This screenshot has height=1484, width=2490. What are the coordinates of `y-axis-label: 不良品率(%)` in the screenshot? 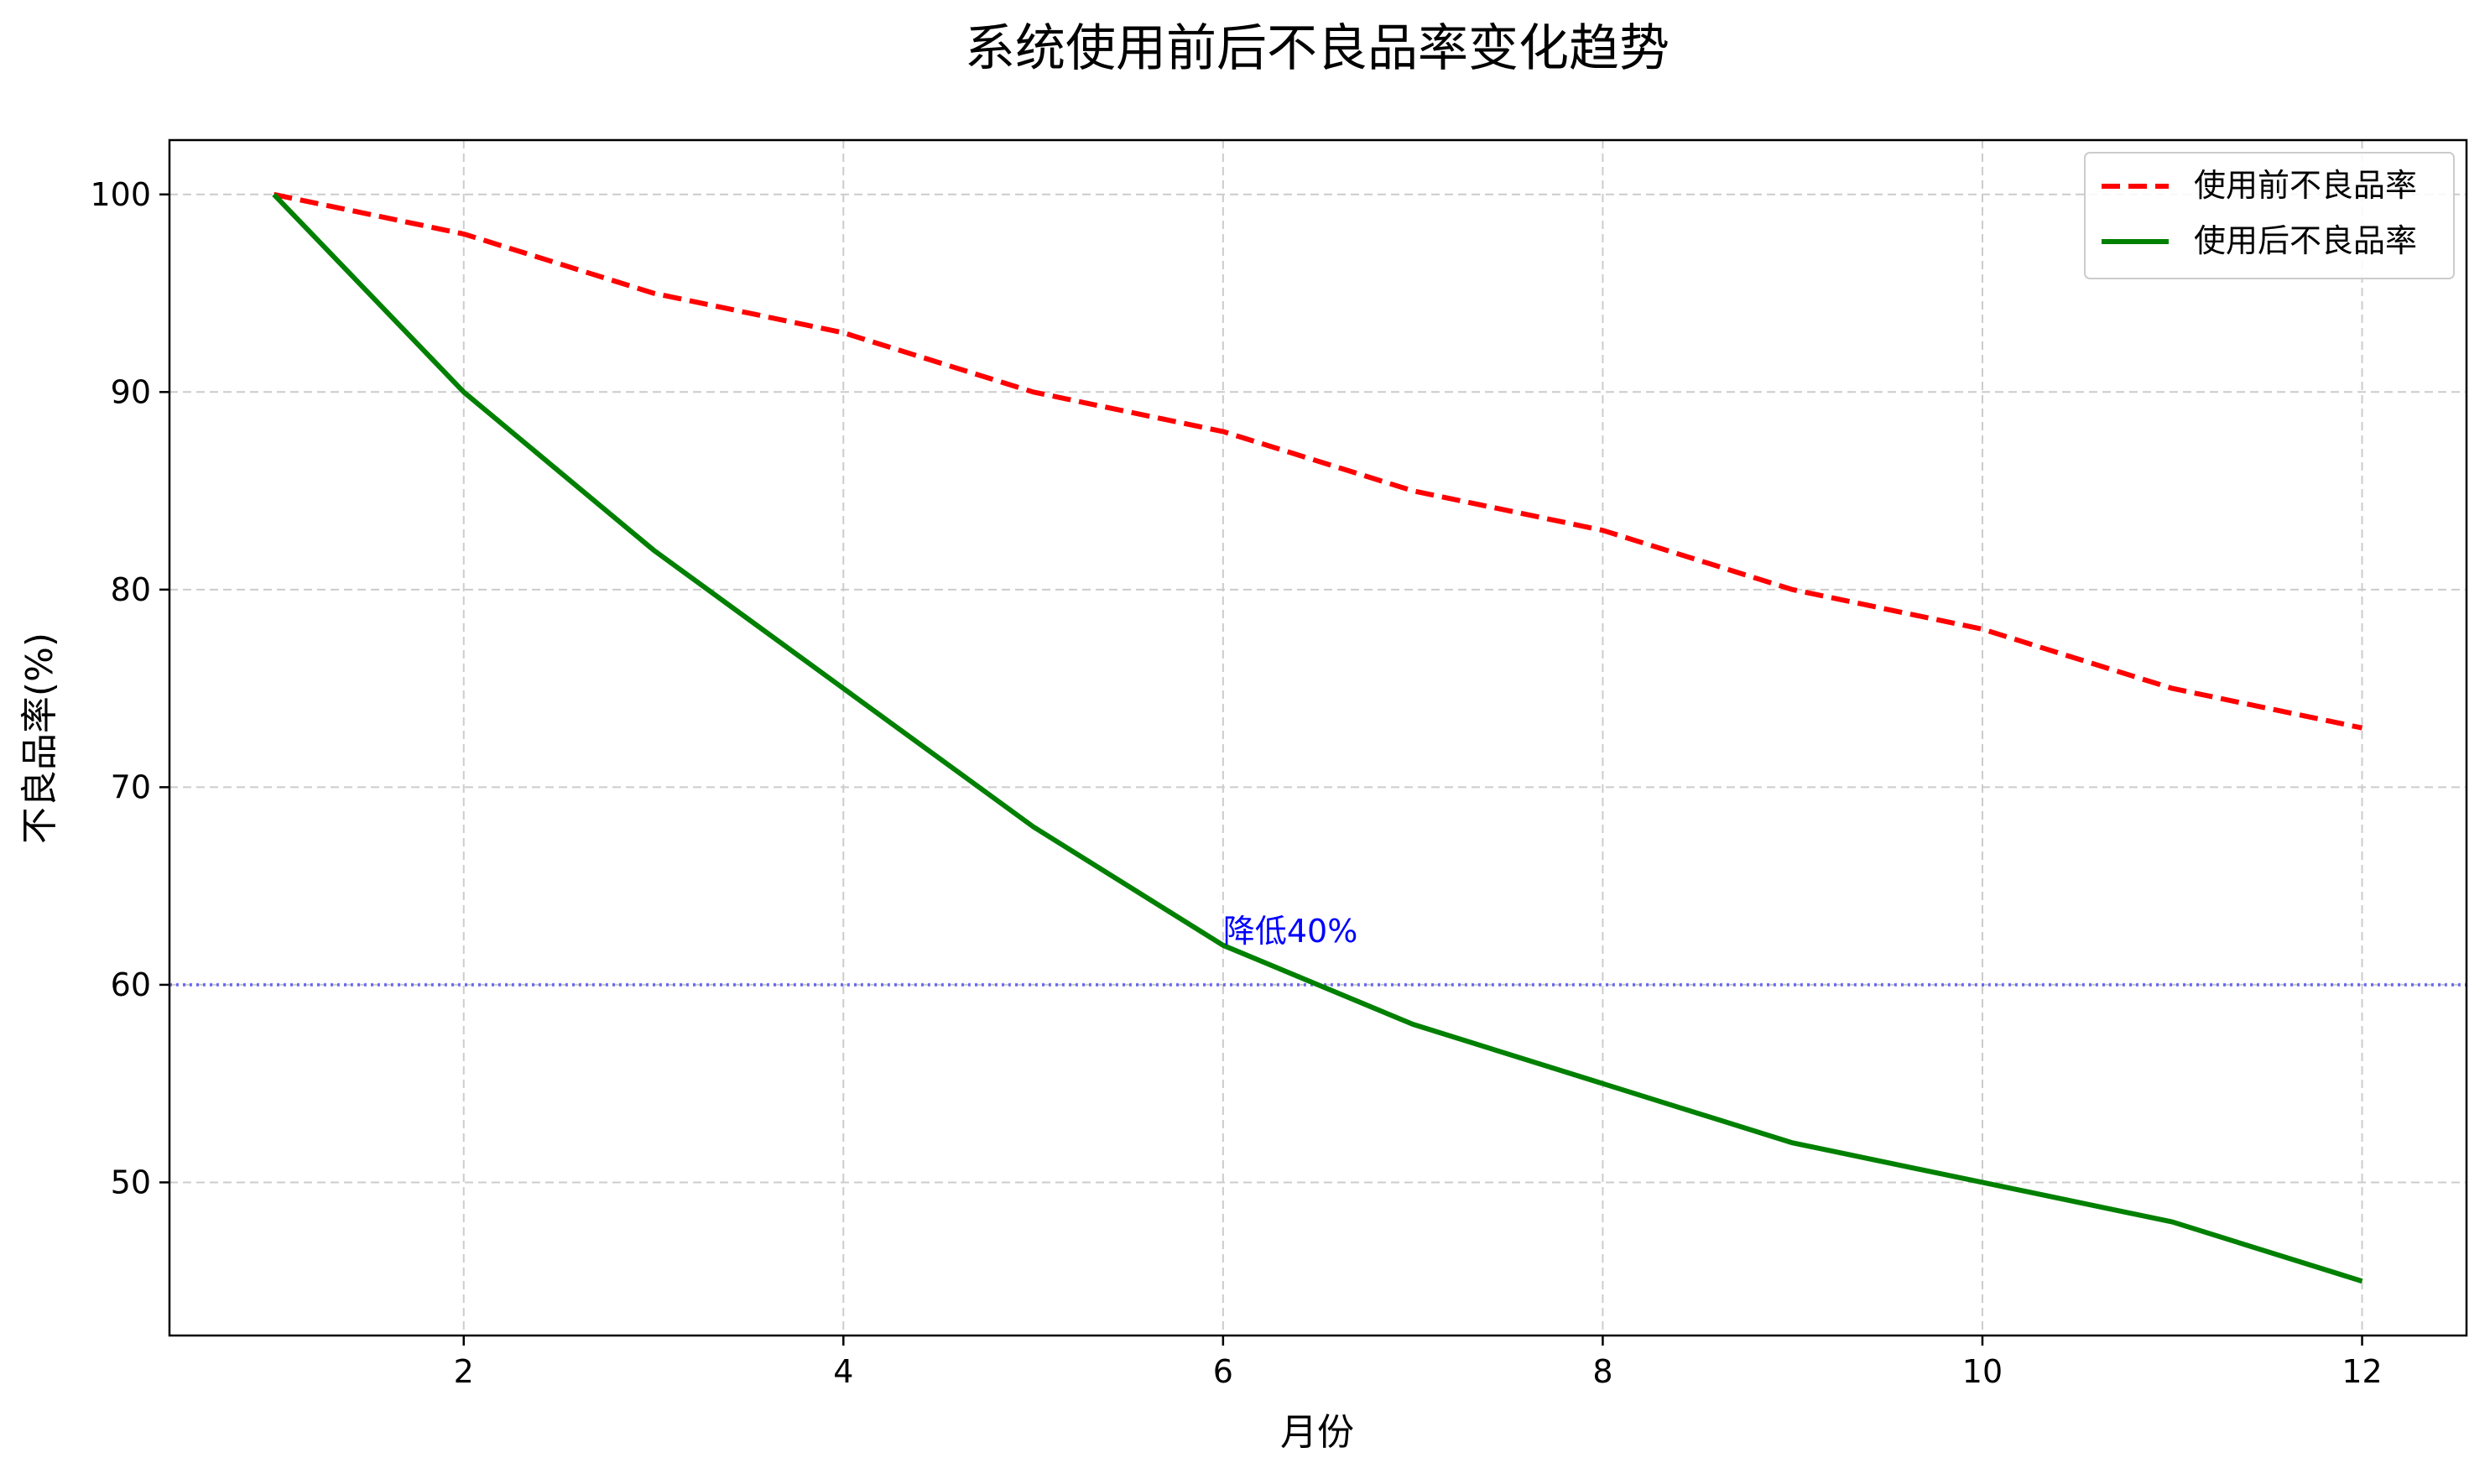 It's located at (39, 738).